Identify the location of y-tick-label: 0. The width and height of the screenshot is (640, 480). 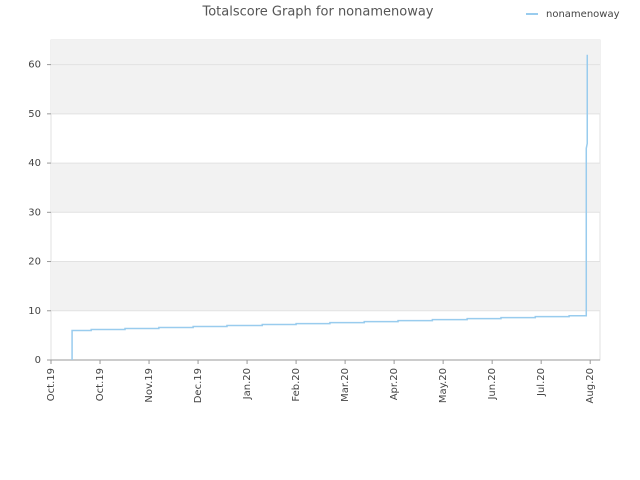
(38, 360).